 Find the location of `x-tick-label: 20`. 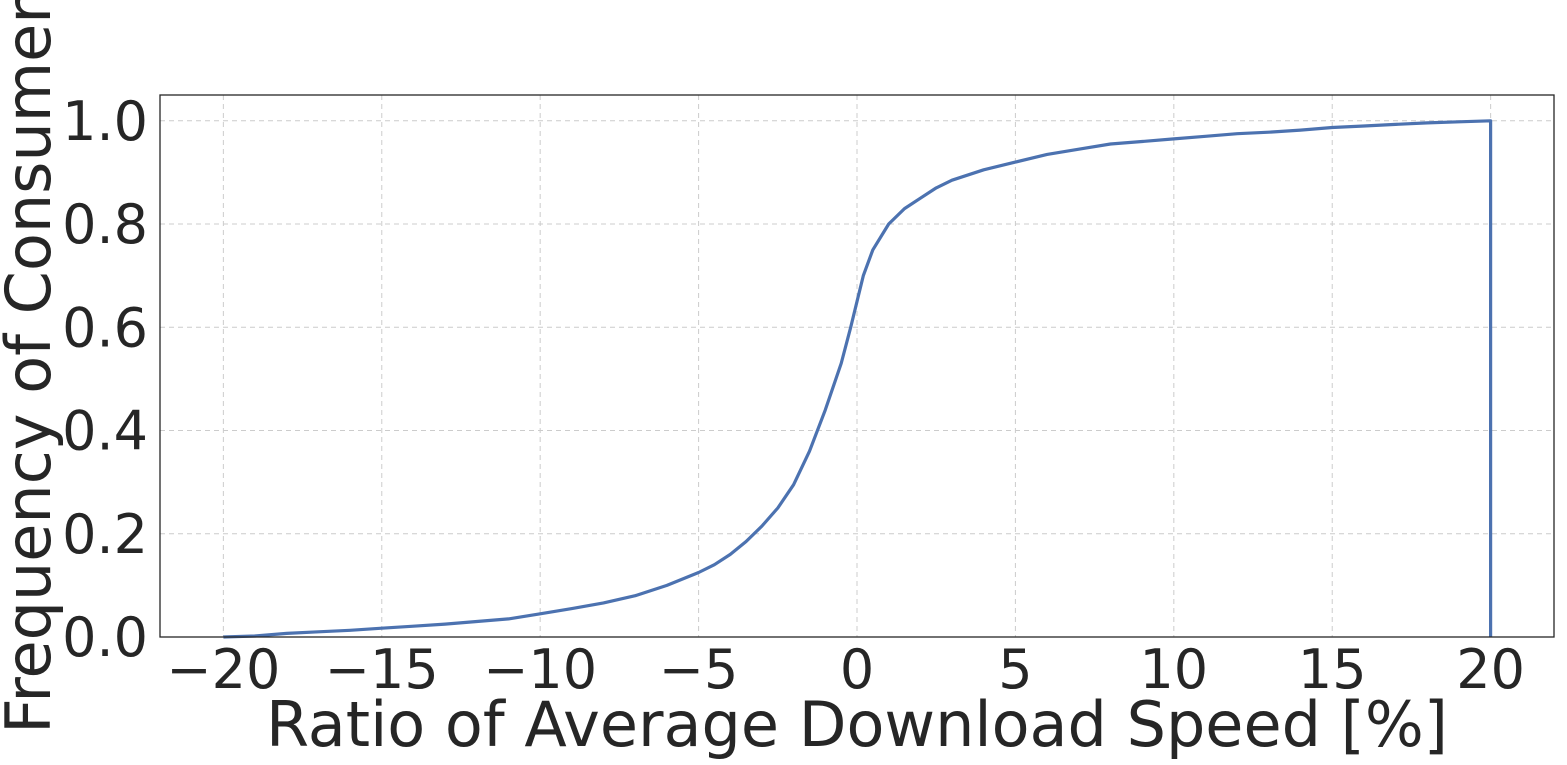

x-tick-label: 20 is located at coordinates (1490, 669).